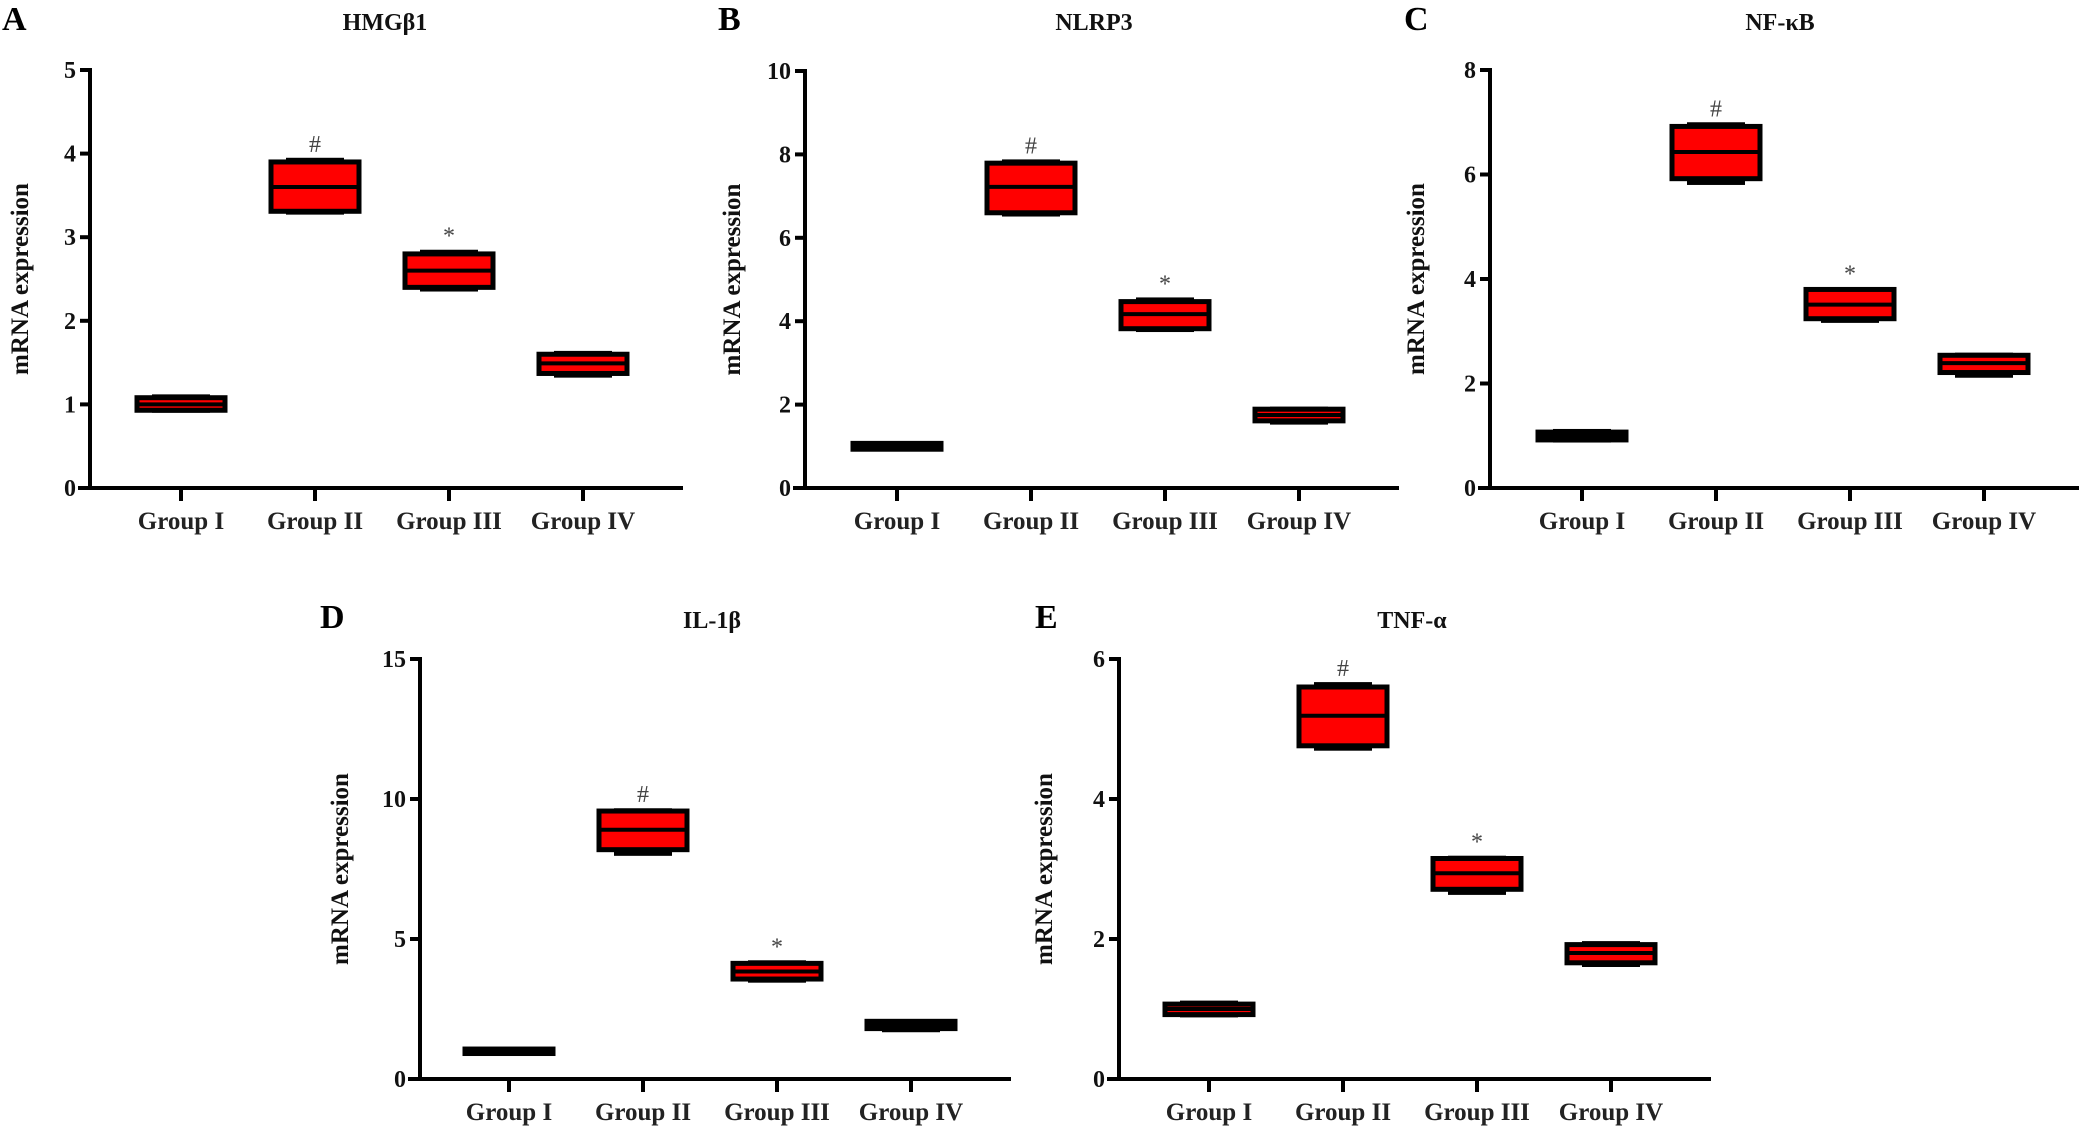 This screenshot has height=1134, width=2079. Describe the element at coordinates (14, 19) in the screenshot. I see `panel-letter: A` at that location.